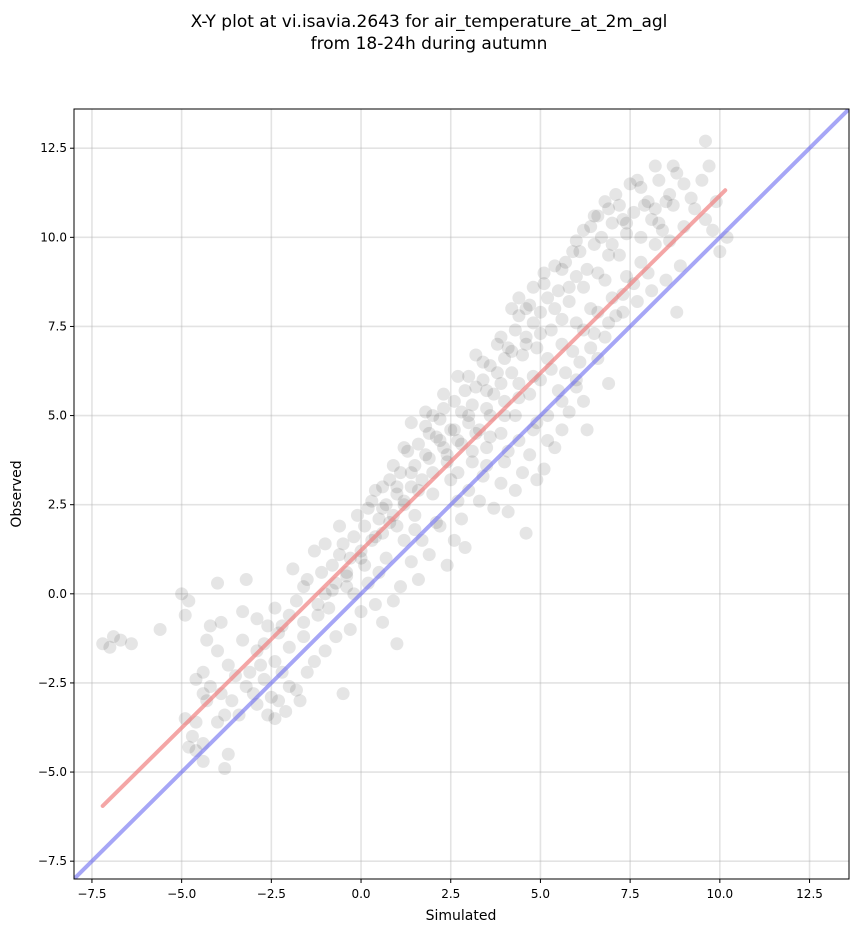 This screenshot has width=858, height=934. What do you see at coordinates (450, 894) in the screenshot?
I see `x-tick-label: 2.5` at bounding box center [450, 894].